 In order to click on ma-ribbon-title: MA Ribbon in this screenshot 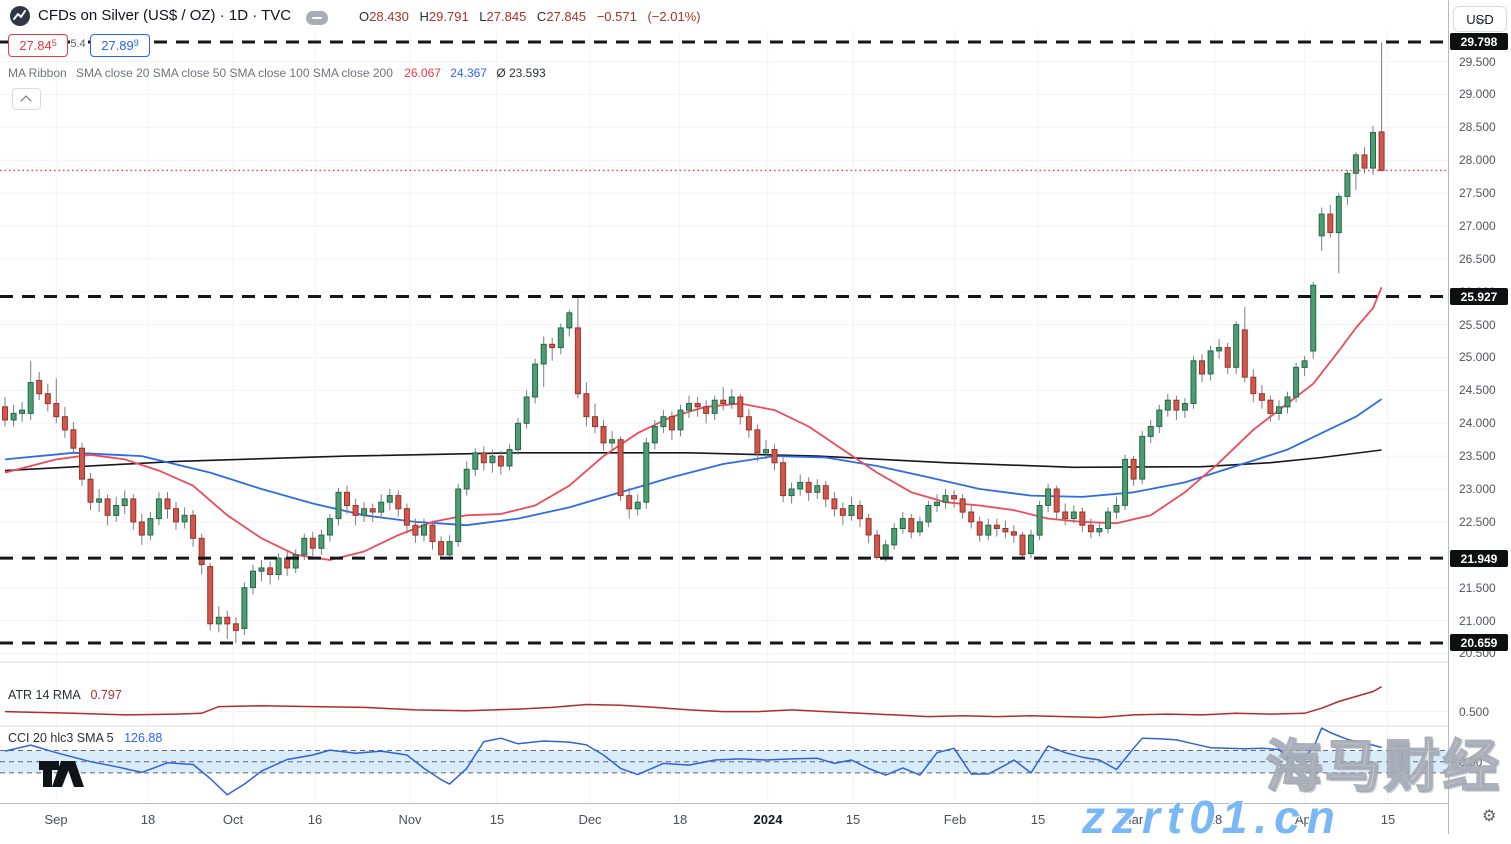, I will do `click(37, 73)`.